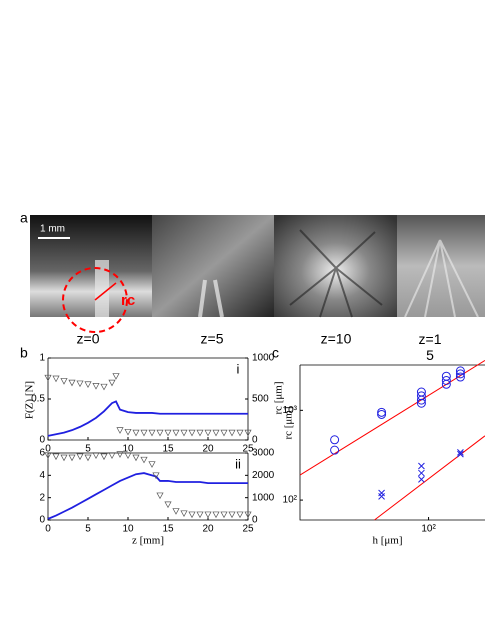 The width and height of the screenshot is (485, 627). What do you see at coordinates (387, 541) in the screenshot?
I see `x-axis-label: h [μm]` at bounding box center [387, 541].